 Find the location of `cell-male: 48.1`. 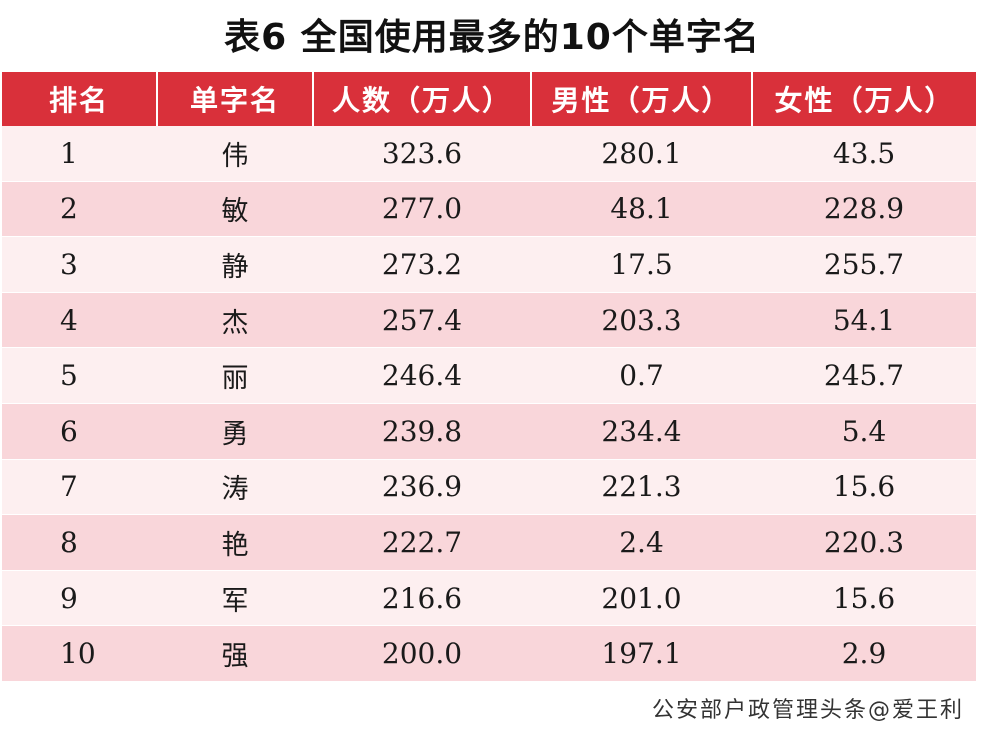

cell-male: 48.1 is located at coordinates (641, 209).